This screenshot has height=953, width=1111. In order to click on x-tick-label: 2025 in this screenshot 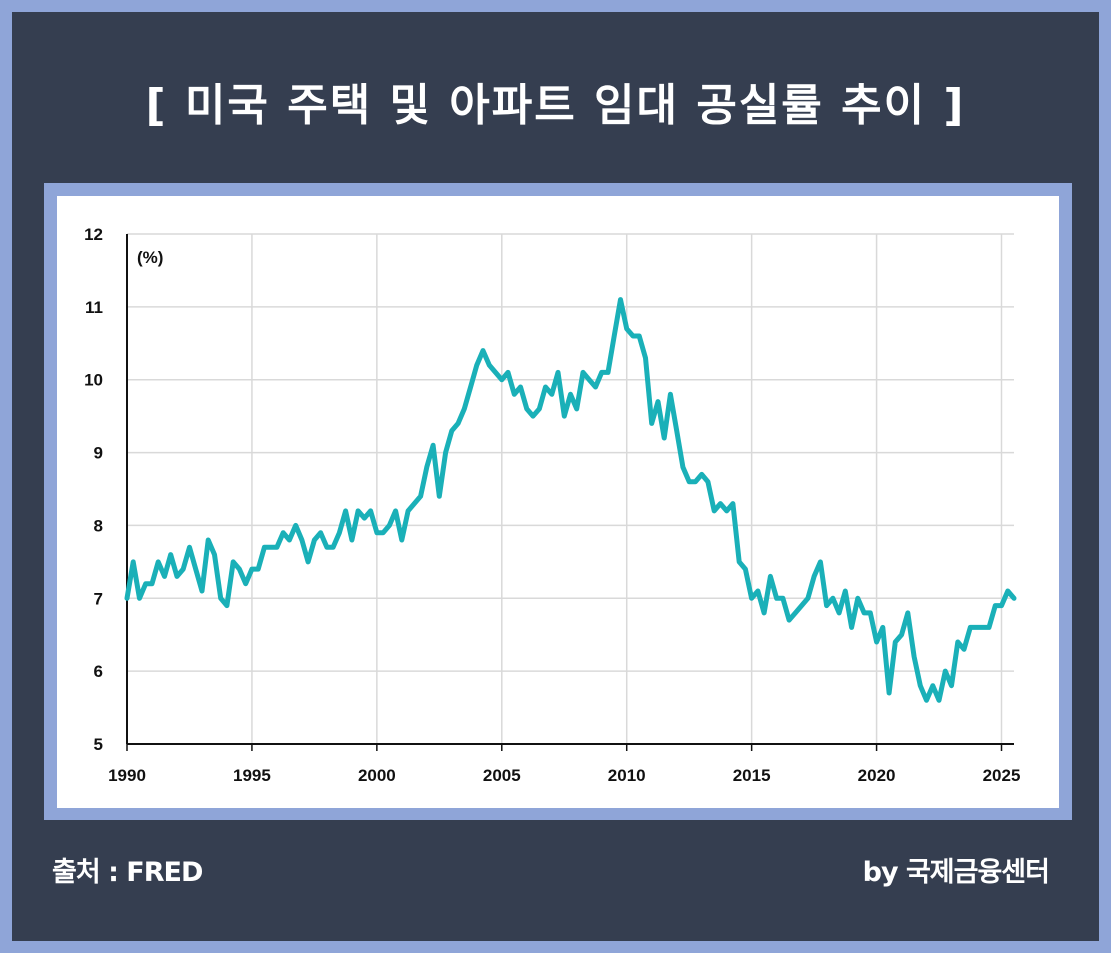, I will do `click(1002, 775)`.